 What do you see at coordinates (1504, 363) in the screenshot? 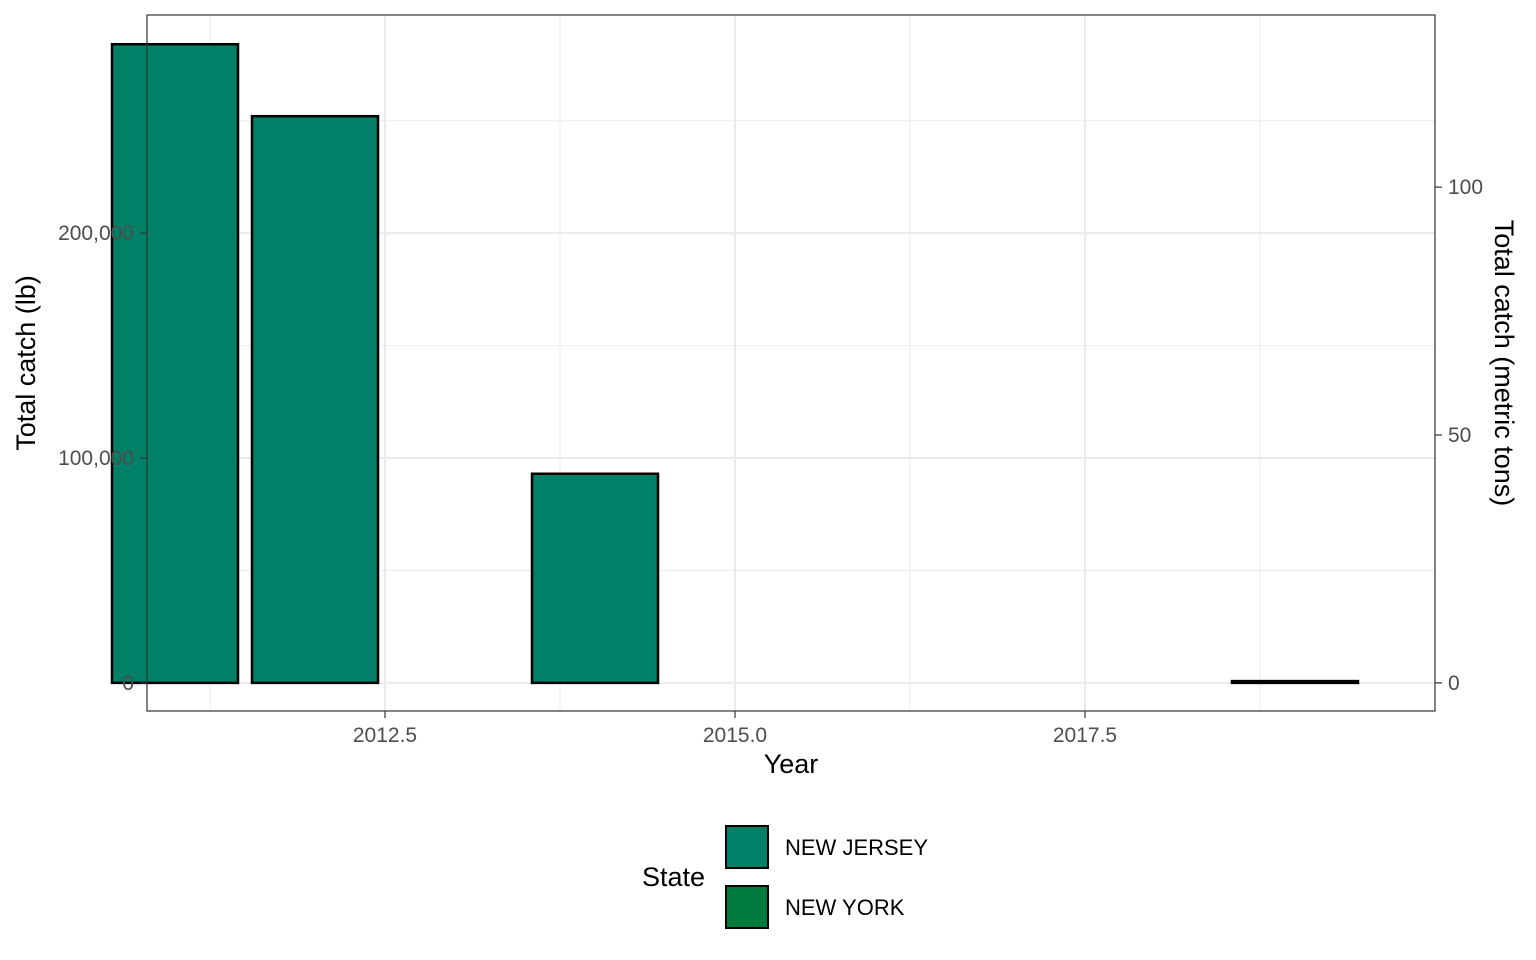
I see `y2-axis-title: Total catch (metric tons)` at bounding box center [1504, 363].